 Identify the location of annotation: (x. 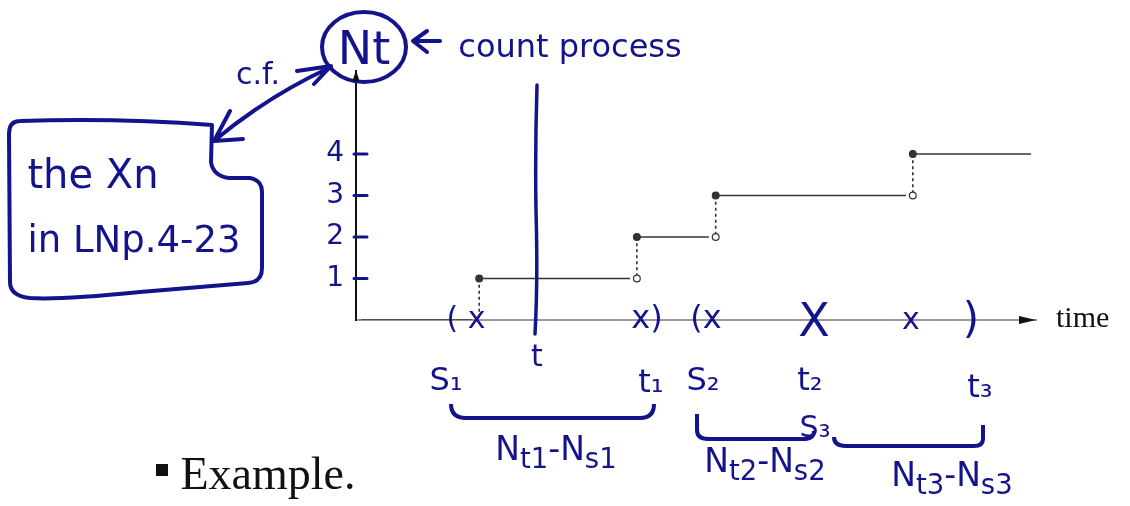
(706, 316).